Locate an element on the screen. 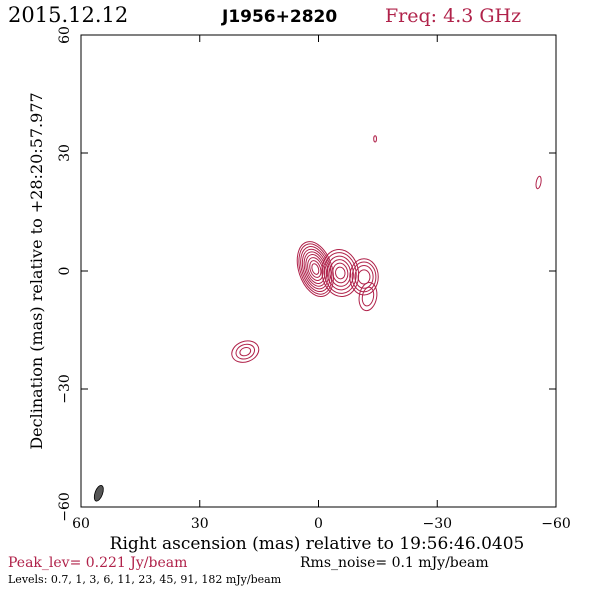 The width and height of the screenshot is (590, 590). beam-ellipse is located at coordinates (98, 493).